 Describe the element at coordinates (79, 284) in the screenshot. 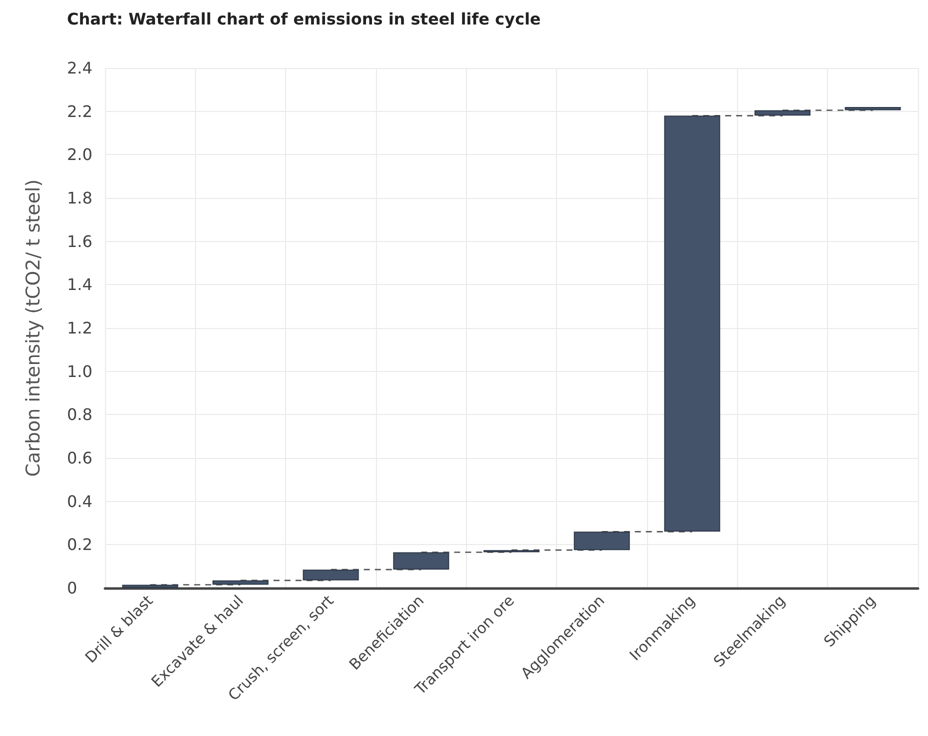

I see `y-tick-label: 1.4` at that location.